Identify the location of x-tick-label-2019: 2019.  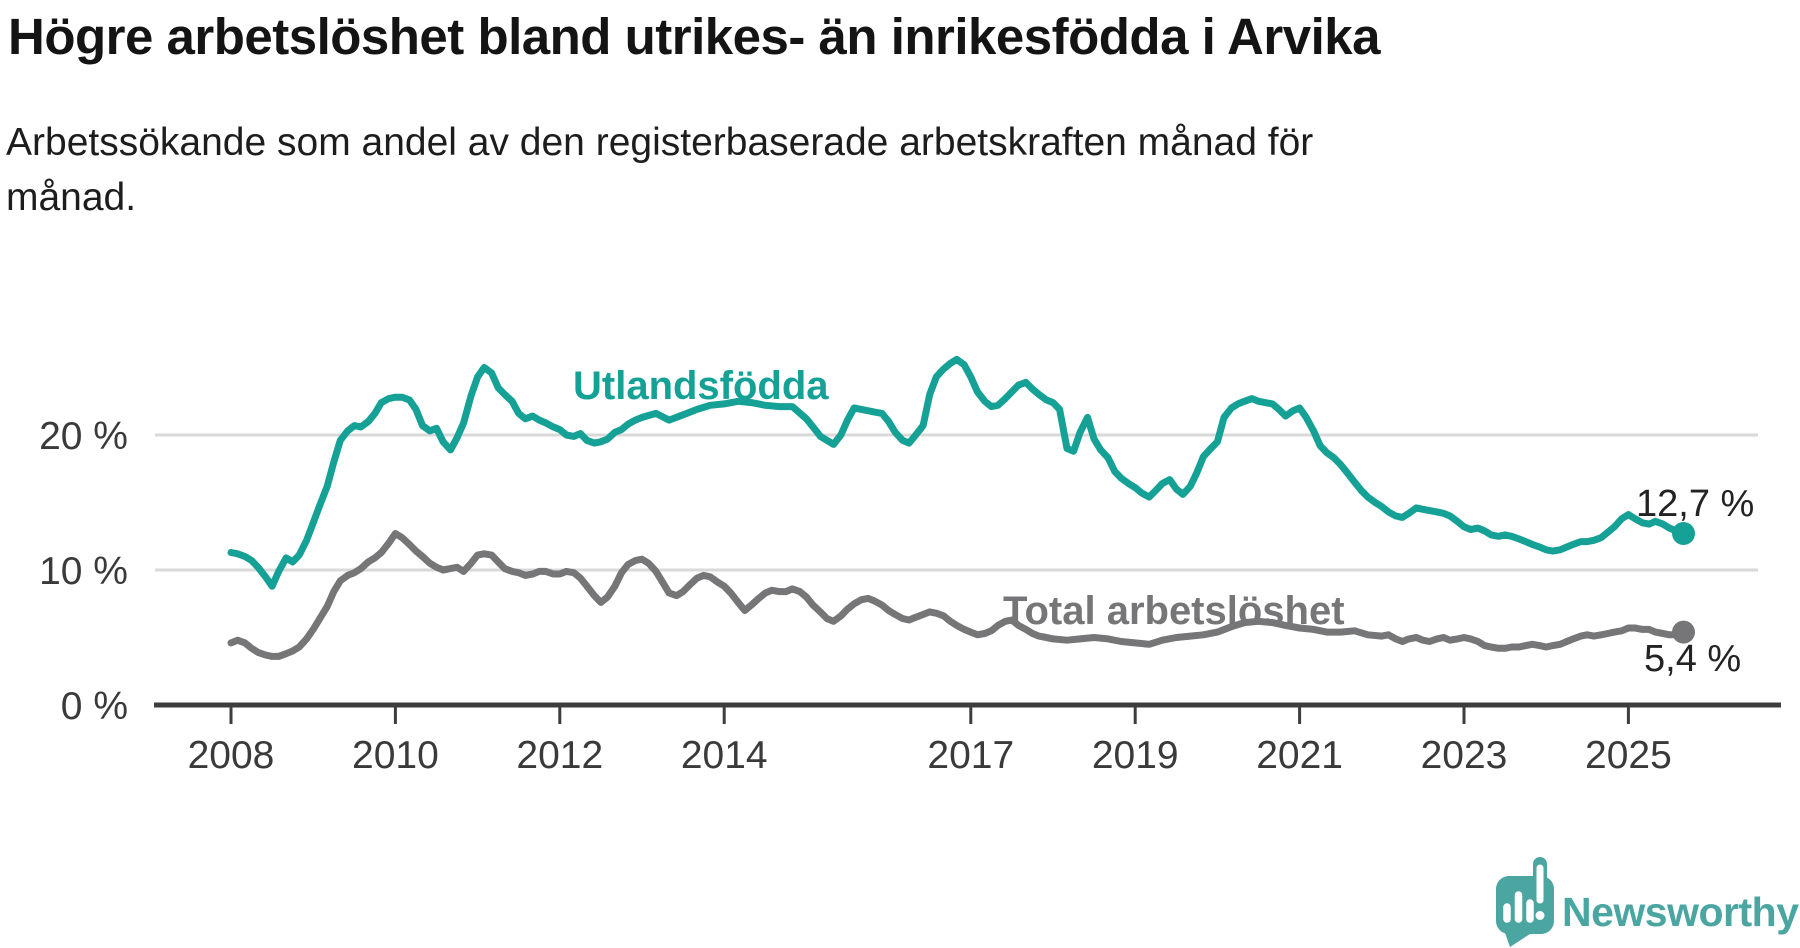
(1135, 755).